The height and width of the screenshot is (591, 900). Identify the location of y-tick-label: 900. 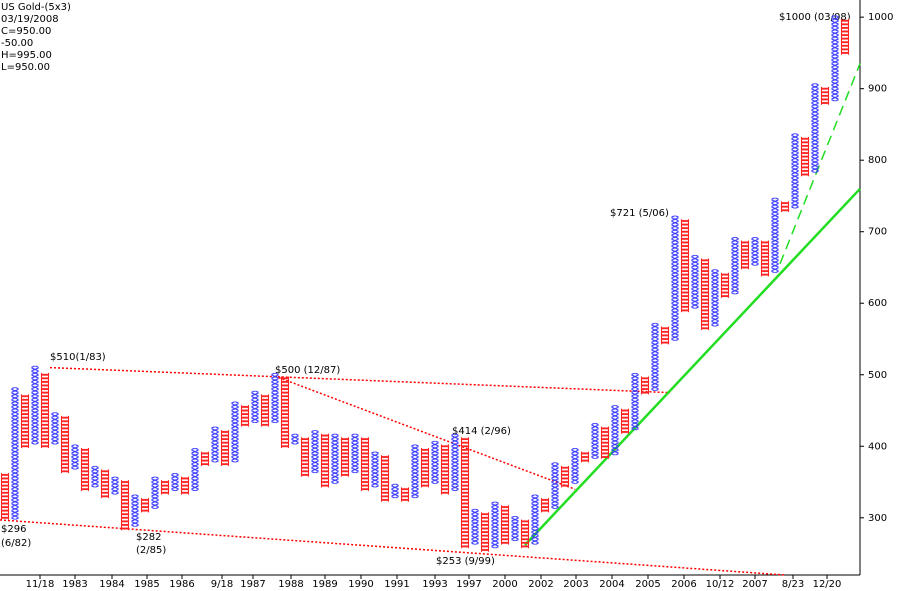
(877, 89).